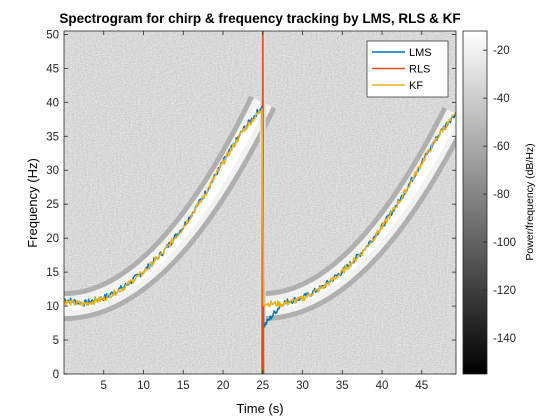  I want to click on y-tick-label: 35, so click(52, 137).